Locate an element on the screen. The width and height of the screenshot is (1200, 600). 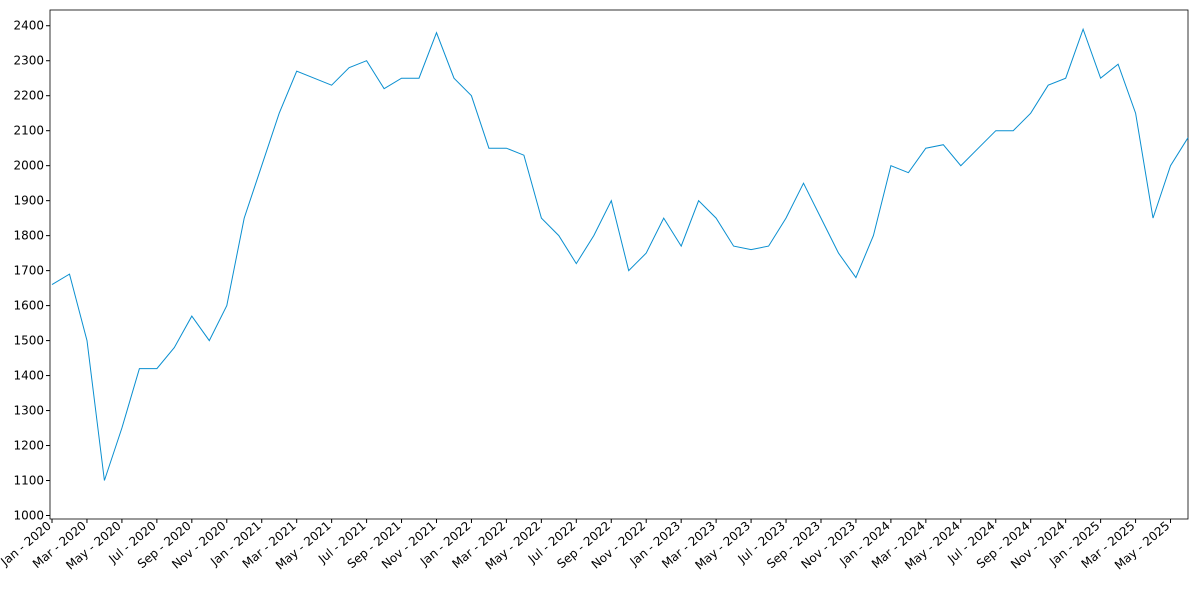
y-tick-label: 2100 is located at coordinates (28, 131).